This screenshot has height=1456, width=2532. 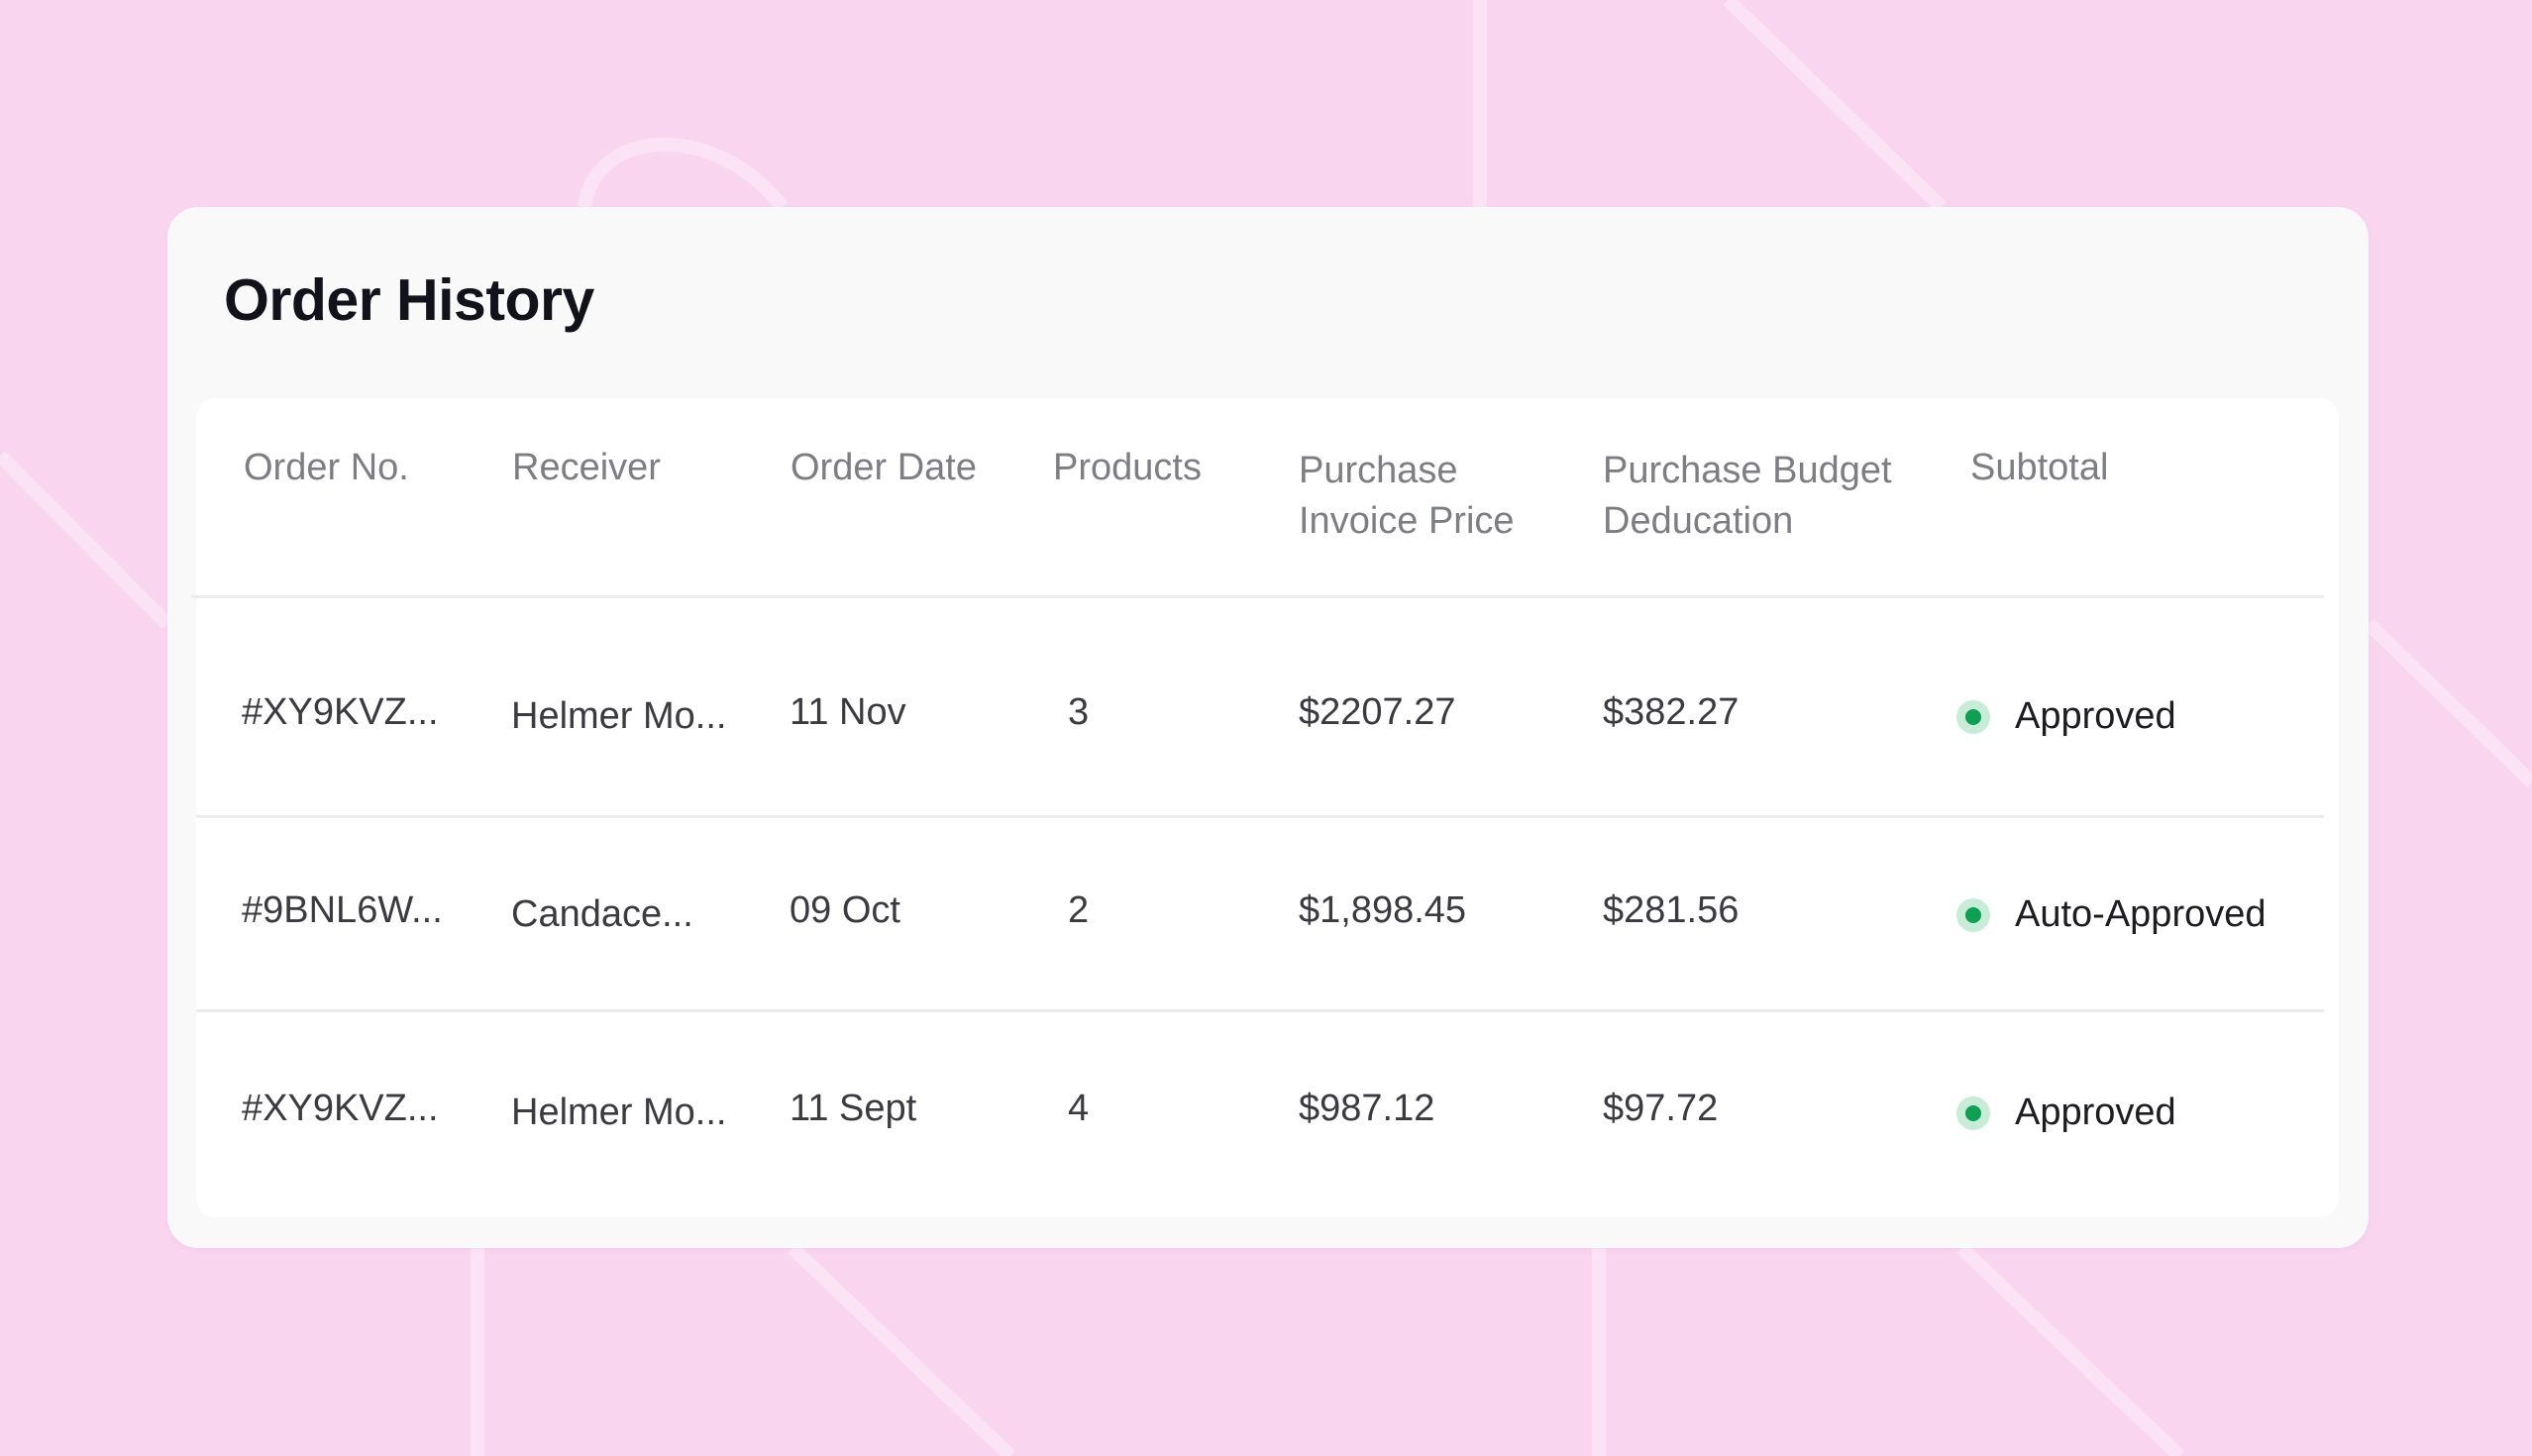 What do you see at coordinates (326, 467) in the screenshot?
I see `column-header-order-no: Order No.` at bounding box center [326, 467].